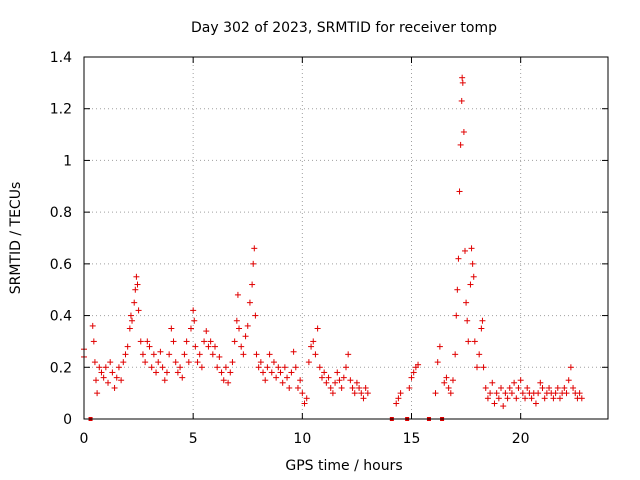 The image size is (640, 480). What do you see at coordinates (16, 238) in the screenshot?
I see `y-axis-label: SRMTID / TECUs` at bounding box center [16, 238].